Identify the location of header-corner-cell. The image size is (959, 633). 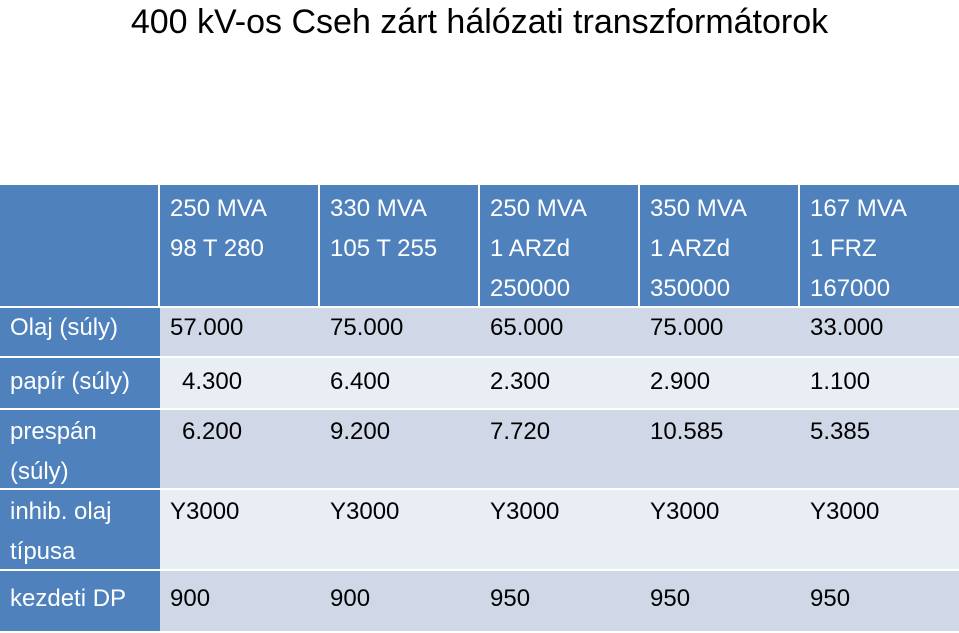
(80, 245).